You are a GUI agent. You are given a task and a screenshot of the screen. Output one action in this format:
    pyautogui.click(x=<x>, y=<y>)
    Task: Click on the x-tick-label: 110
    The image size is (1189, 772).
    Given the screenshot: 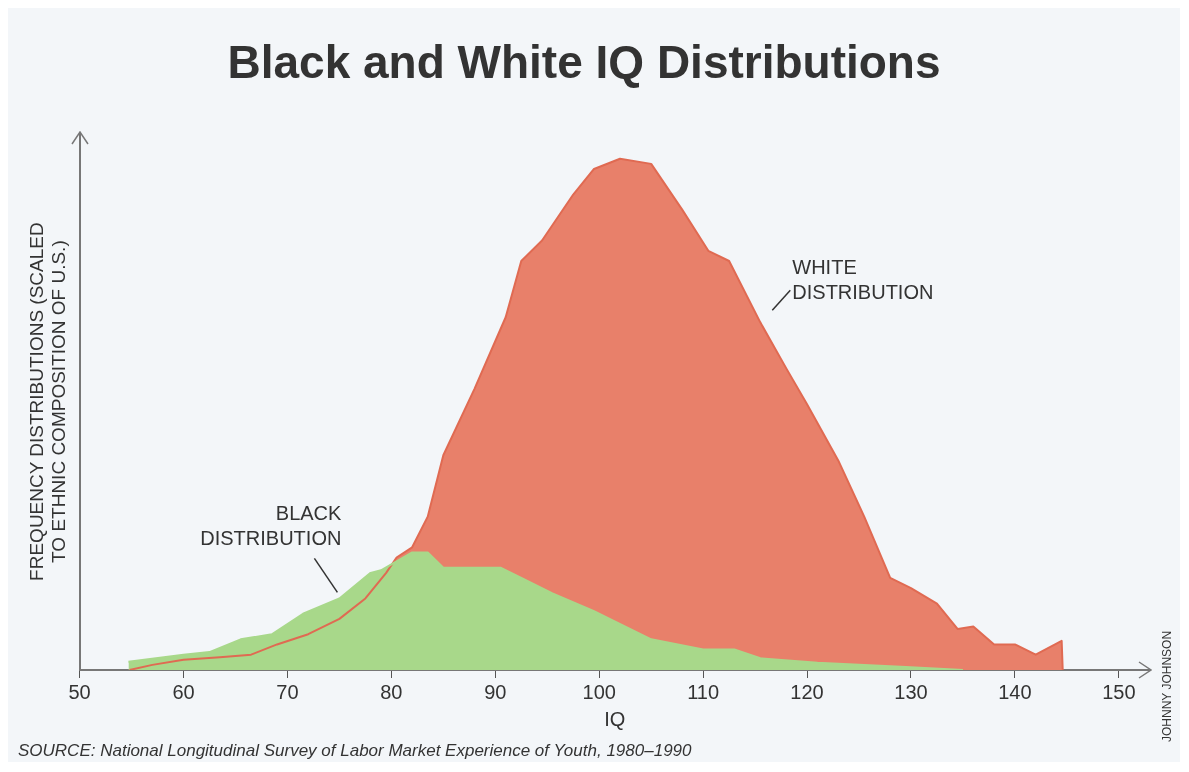 What is the action you would take?
    pyautogui.click(x=703, y=691)
    